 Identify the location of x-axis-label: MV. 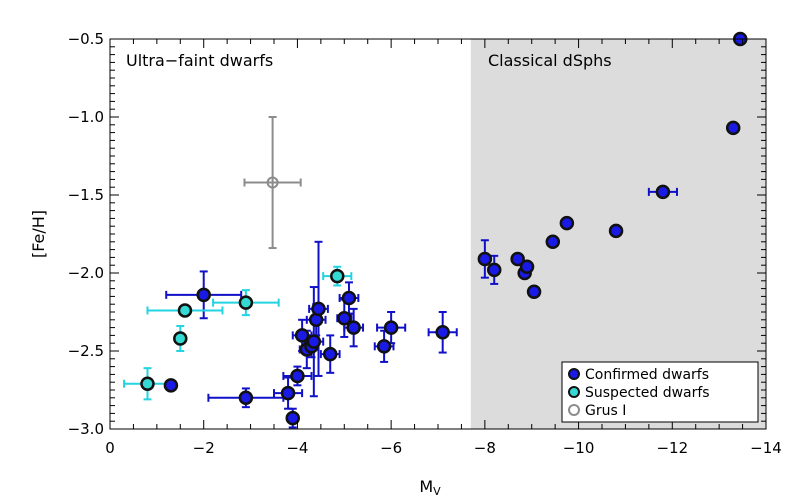
(430, 487).